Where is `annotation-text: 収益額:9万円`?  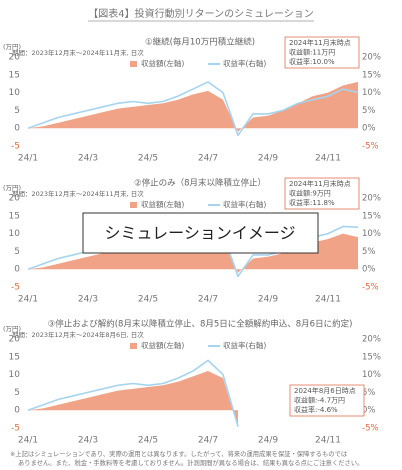 annotation-text: 収益額:9万円 is located at coordinates (310, 193).